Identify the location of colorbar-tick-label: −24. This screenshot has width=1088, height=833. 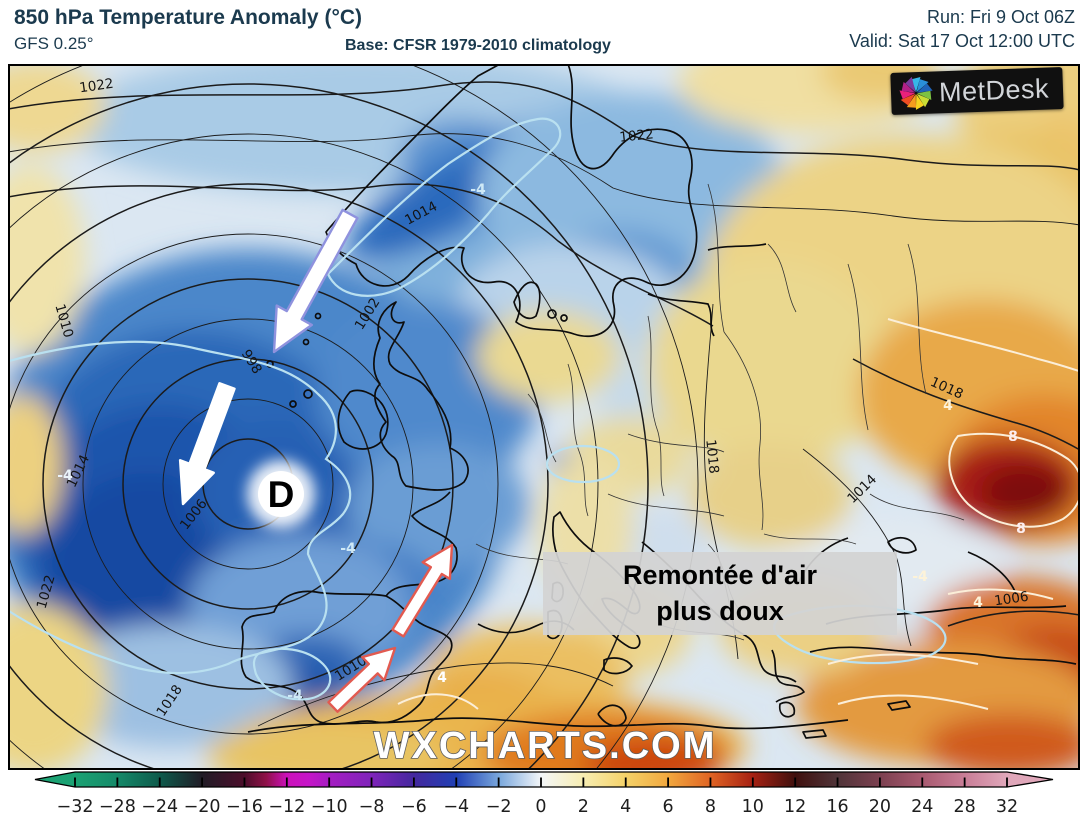
(159, 807).